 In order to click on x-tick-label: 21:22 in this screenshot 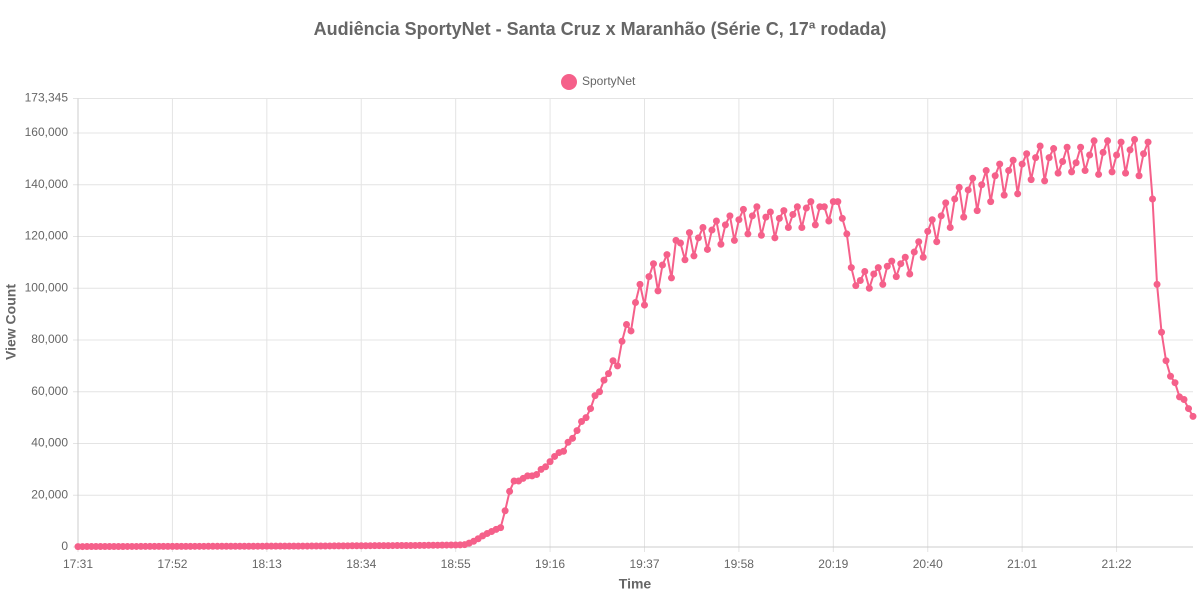, I will do `click(1117, 564)`.